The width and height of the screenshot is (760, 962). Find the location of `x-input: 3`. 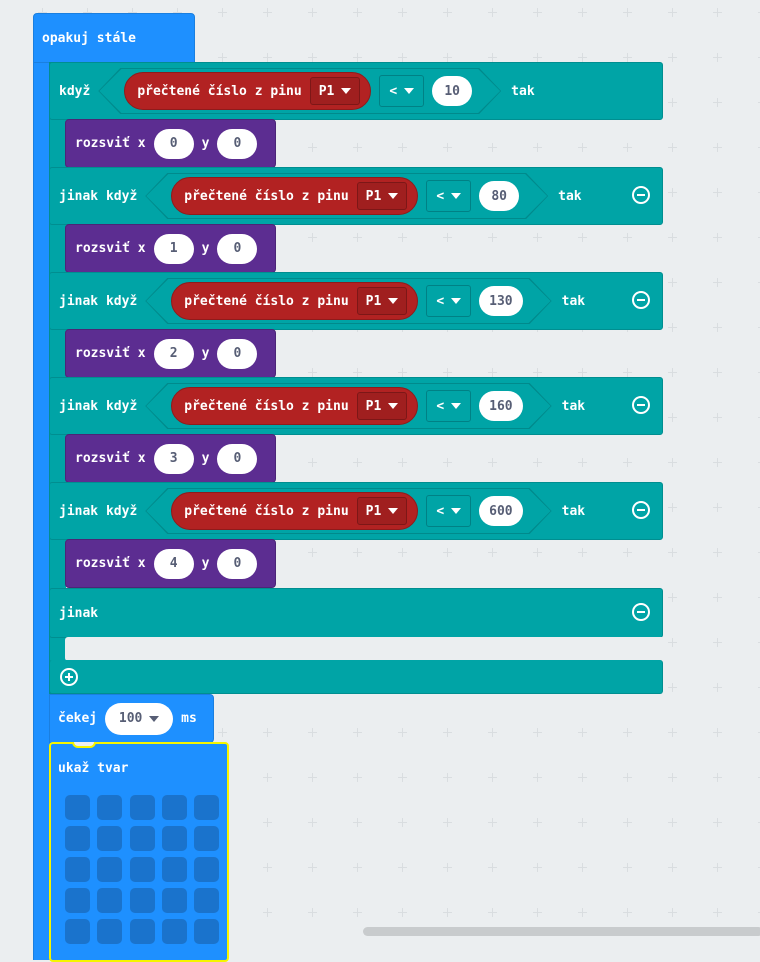

x-input: 3 is located at coordinates (173, 458).